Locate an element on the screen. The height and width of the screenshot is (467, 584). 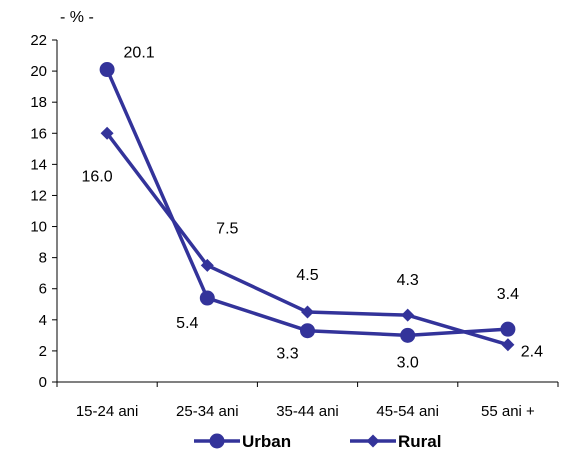
data-label-rural: 7.5 is located at coordinates (227, 228).